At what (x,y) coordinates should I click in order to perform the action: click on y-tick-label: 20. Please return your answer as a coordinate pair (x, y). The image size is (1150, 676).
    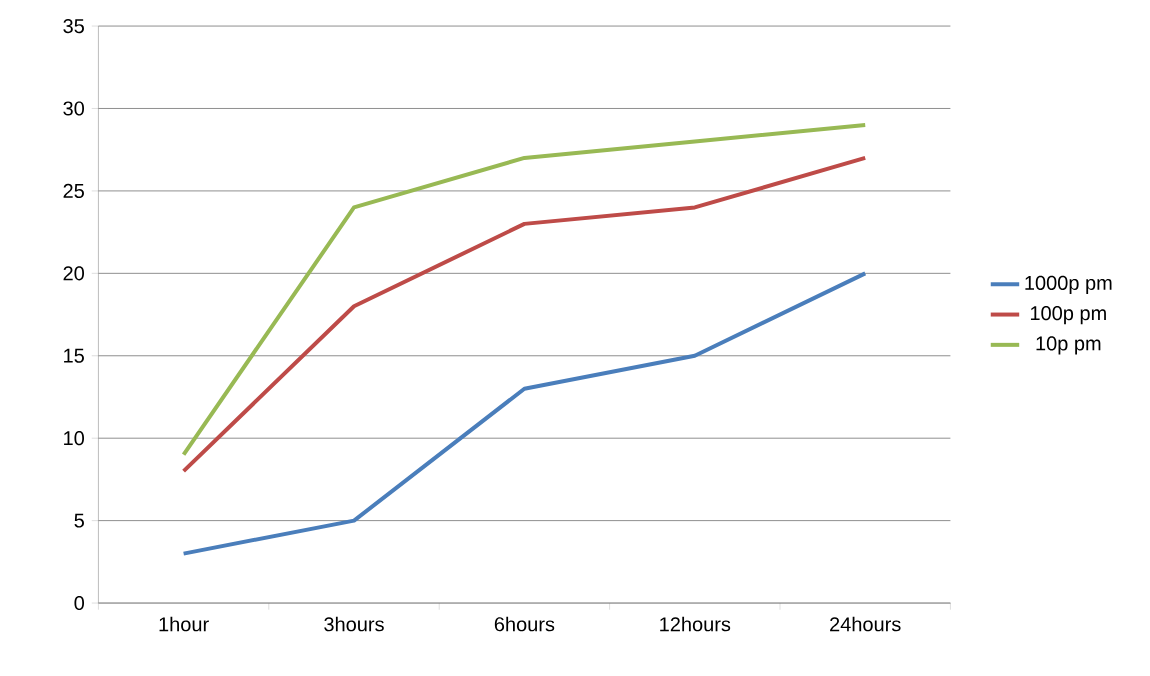
    Looking at the image, I should click on (74, 273).